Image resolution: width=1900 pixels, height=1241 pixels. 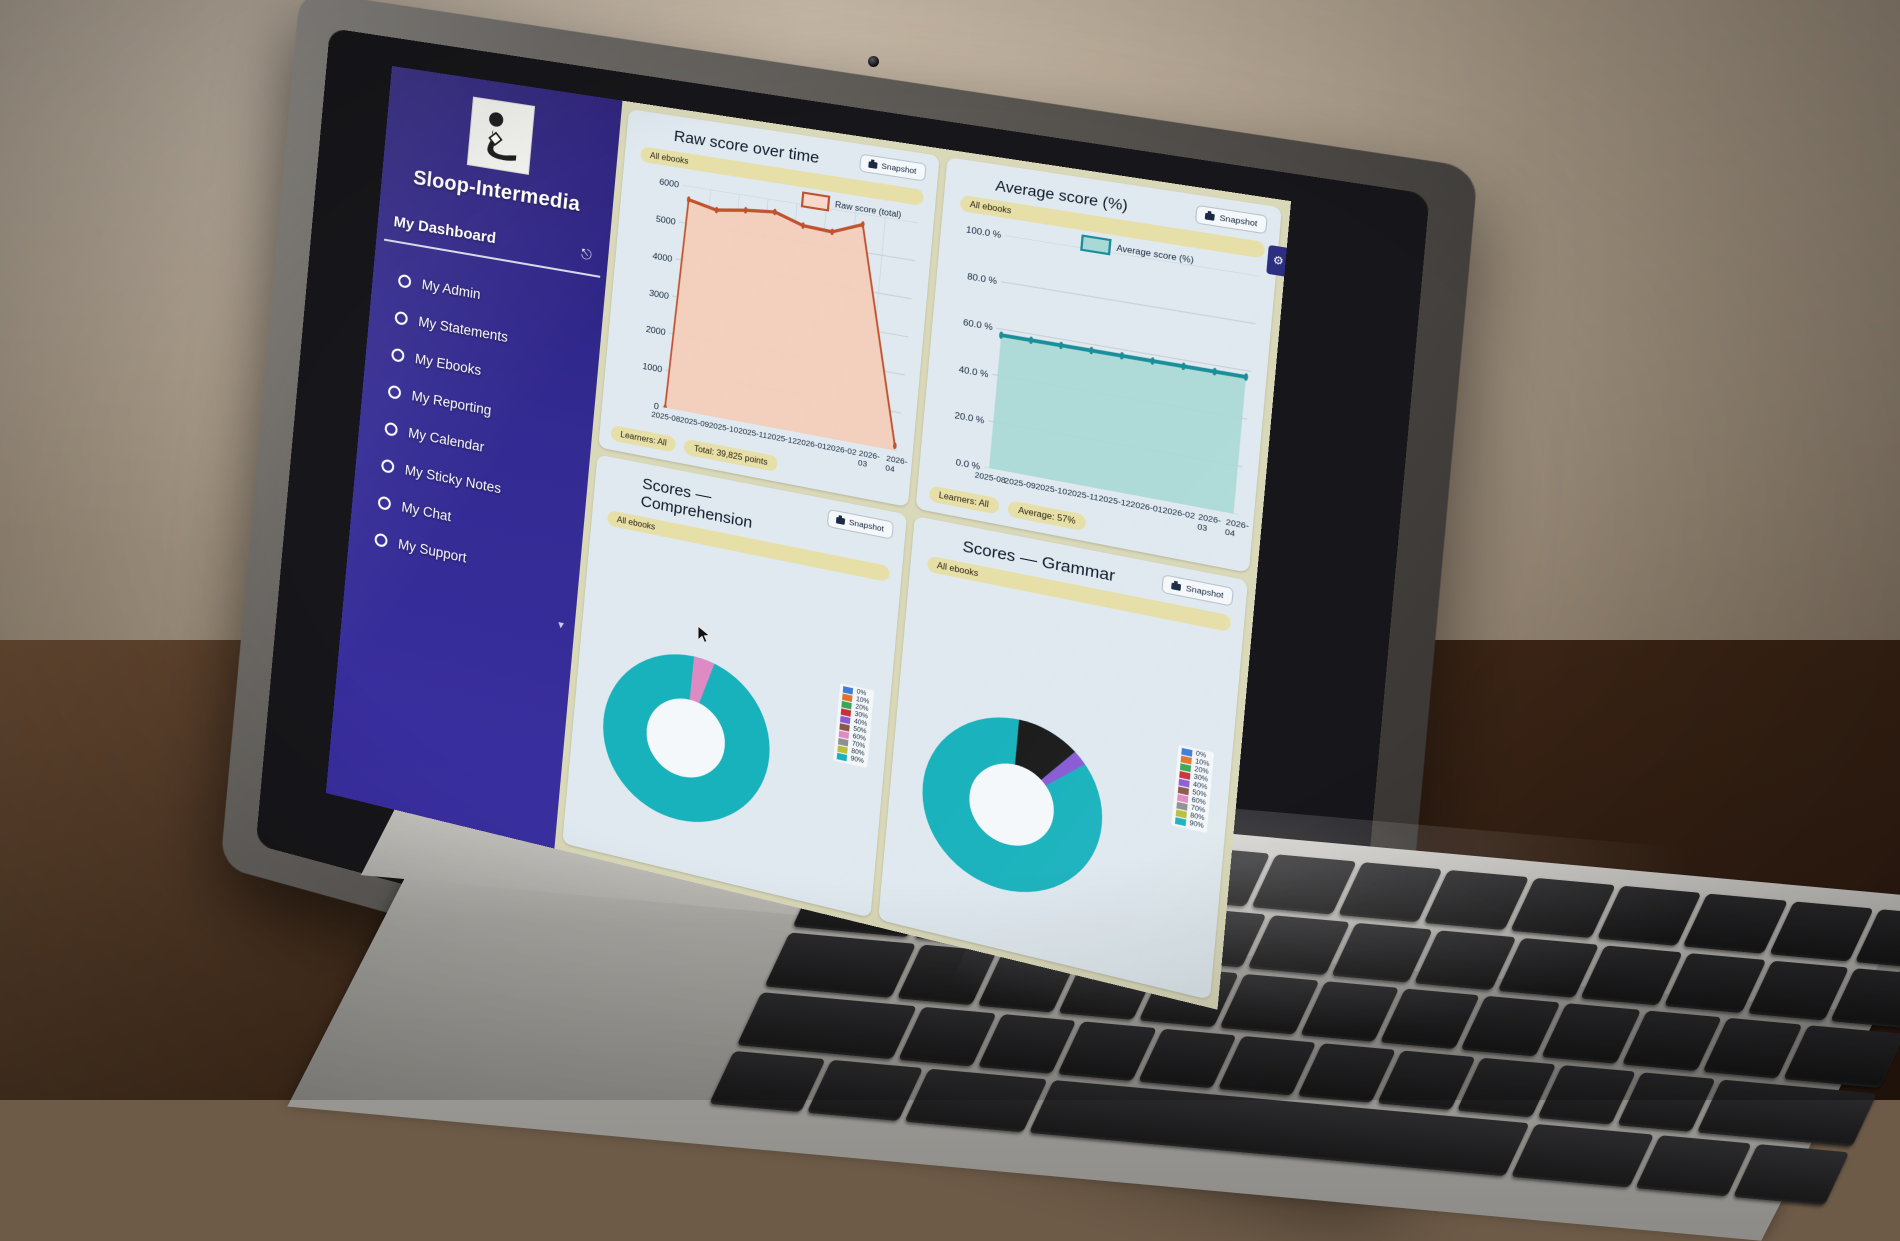 I want to click on y-tick: 2000, so click(x=656, y=330).